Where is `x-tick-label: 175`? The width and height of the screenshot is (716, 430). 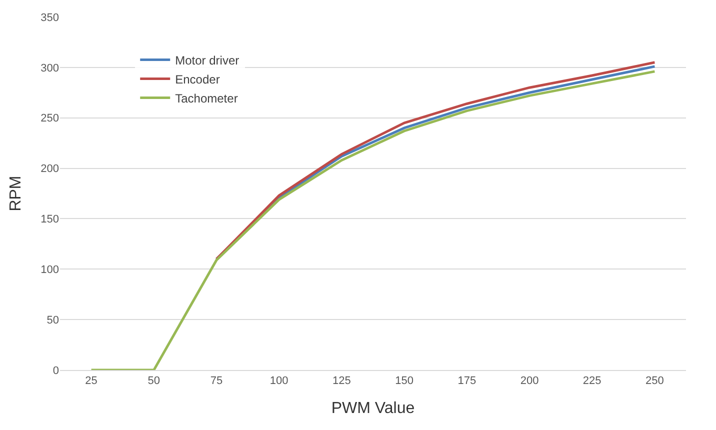
x-tick-label: 175 is located at coordinates (467, 381).